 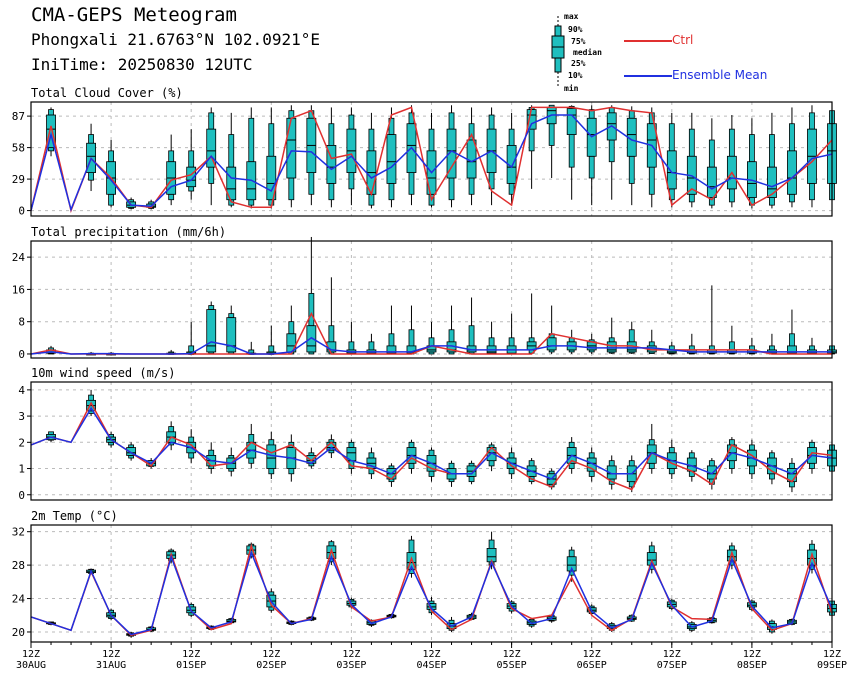 What do you see at coordinates (575, 29) in the screenshot?
I see `legend-p90: 90%` at bounding box center [575, 29].